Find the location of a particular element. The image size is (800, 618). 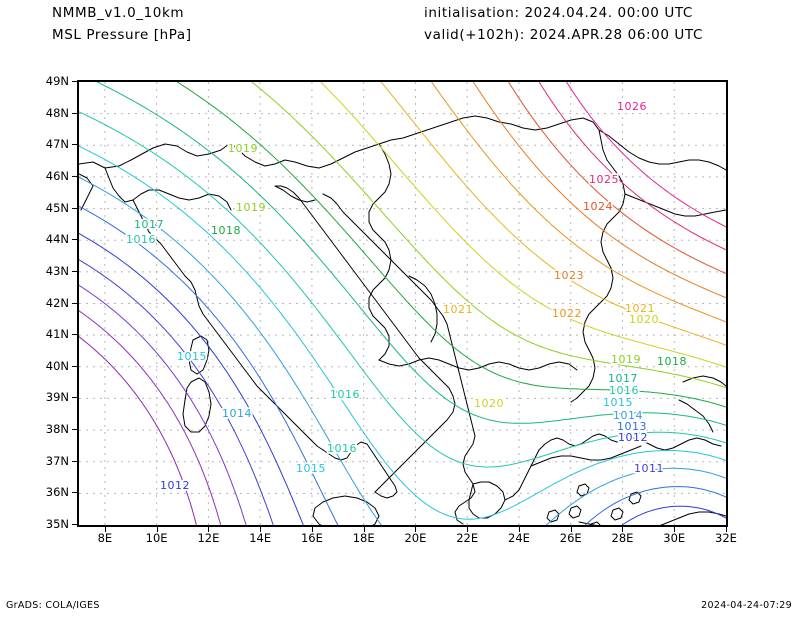

y-axis-tick-49N: 49N is located at coordinates (57, 81).